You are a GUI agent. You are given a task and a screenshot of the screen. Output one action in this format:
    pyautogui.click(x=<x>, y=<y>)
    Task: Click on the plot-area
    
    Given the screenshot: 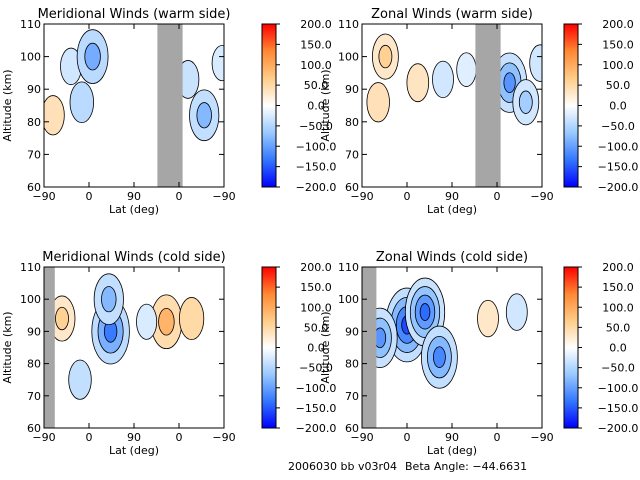 What is the action you would take?
    pyautogui.click(x=134, y=347)
    